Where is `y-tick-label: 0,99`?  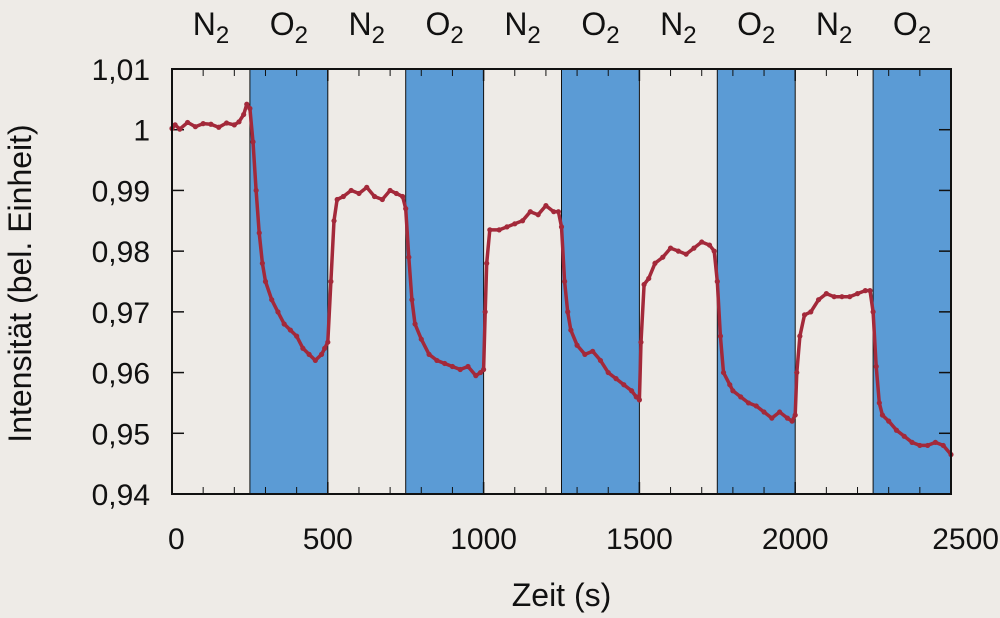 y-tick-label: 0,99 is located at coordinates (121, 191).